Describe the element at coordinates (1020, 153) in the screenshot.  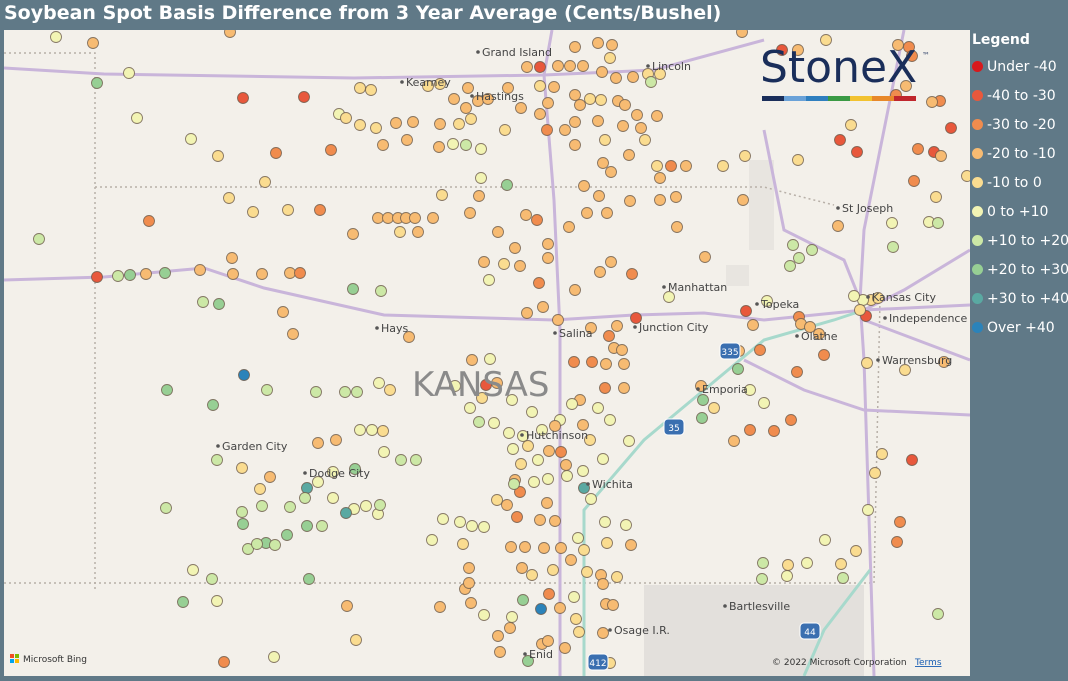
I see `legend-item: -20 to -10` at that location.